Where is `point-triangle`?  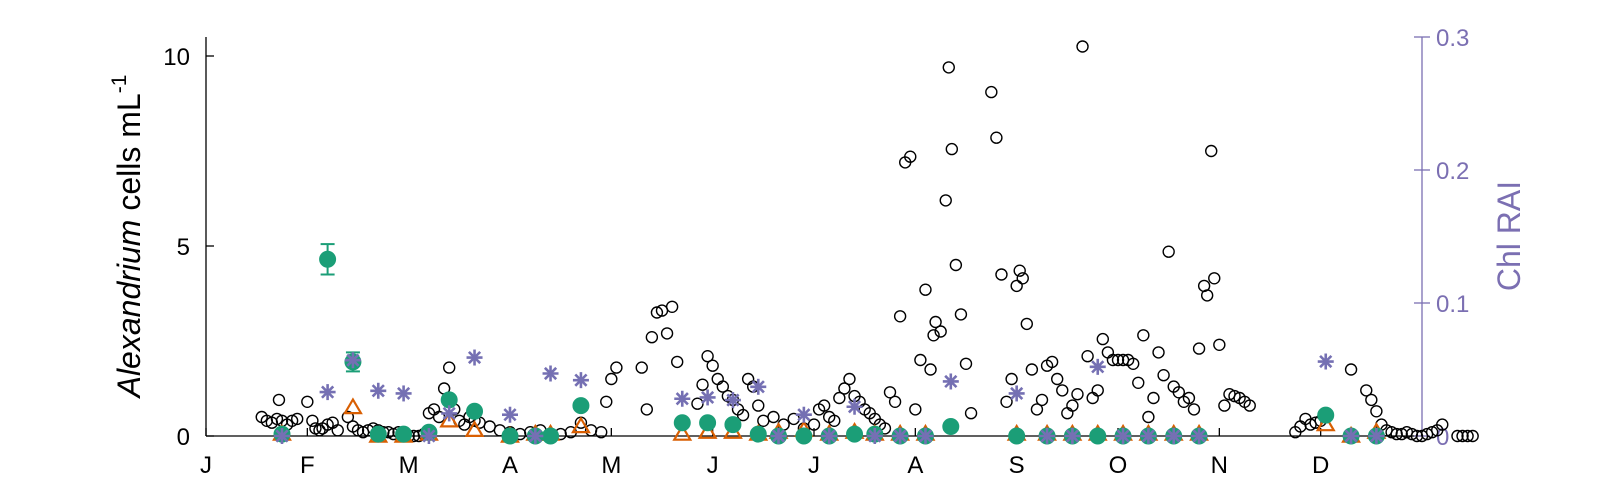
point-triangle is located at coordinates (682, 432).